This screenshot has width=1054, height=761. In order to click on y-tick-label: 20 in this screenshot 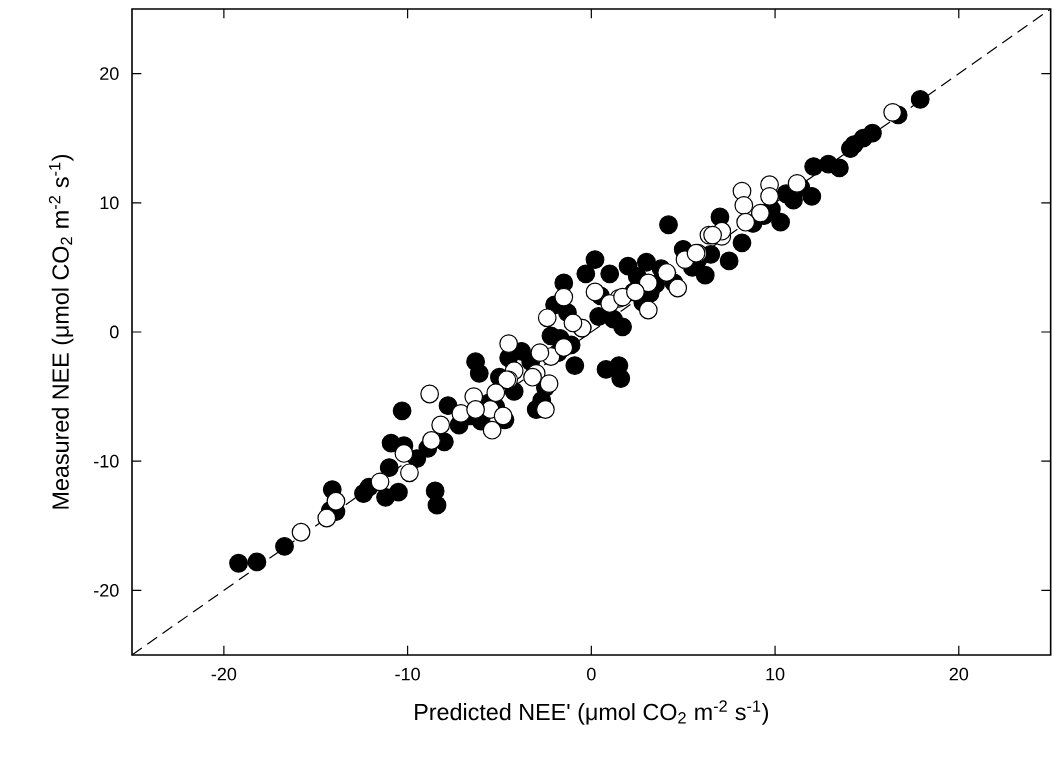, I will do `click(109, 73)`.